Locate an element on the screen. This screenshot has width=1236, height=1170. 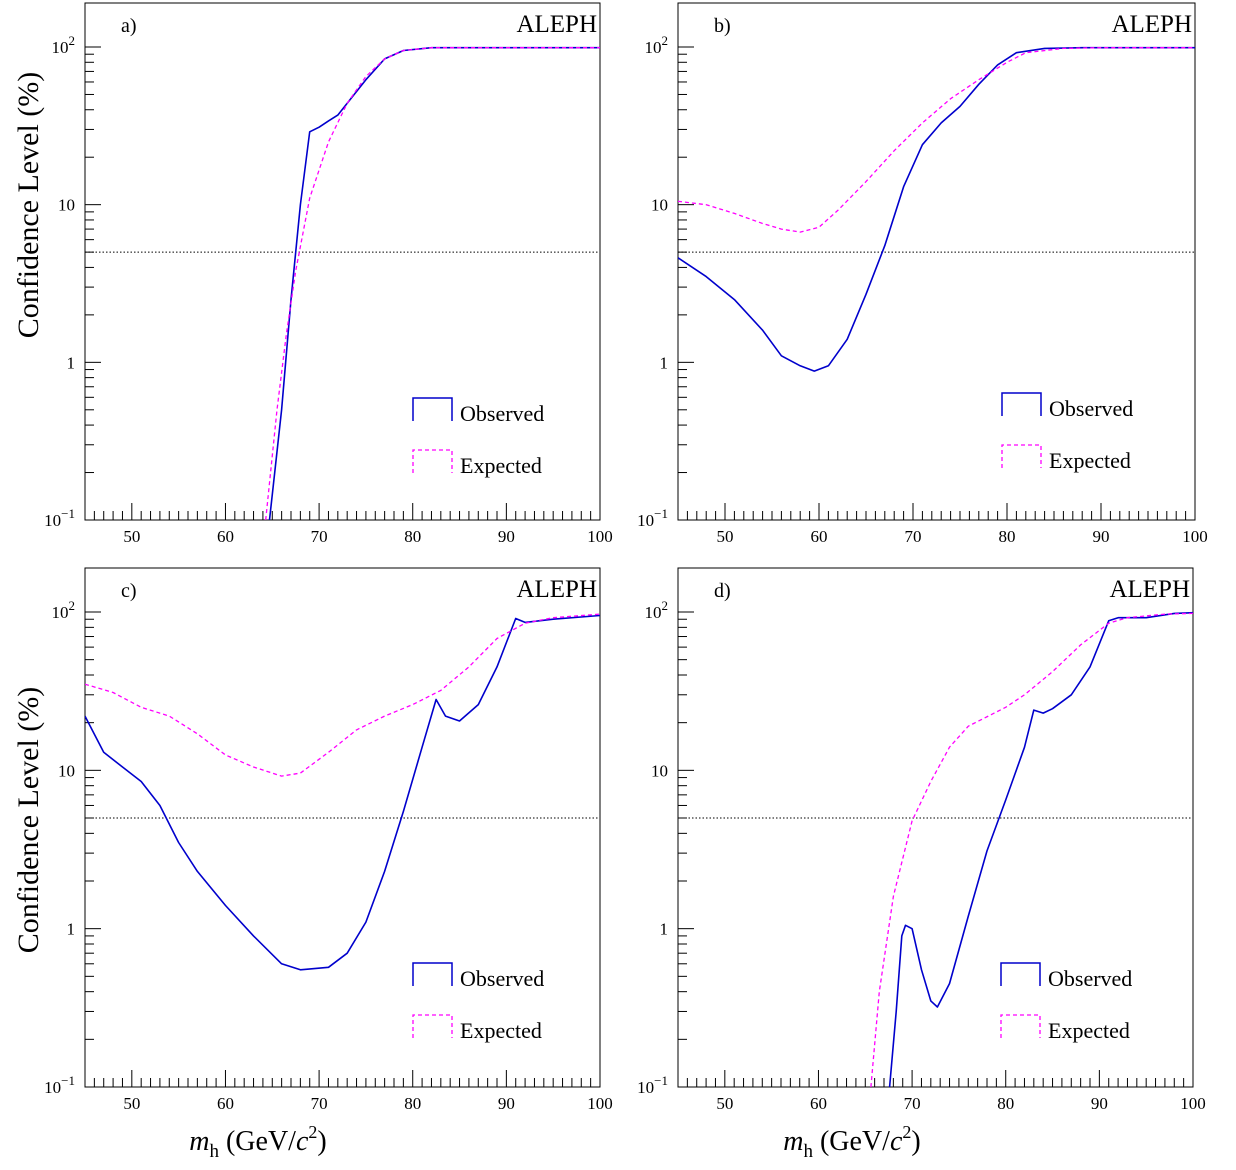
x-axis-label-left: mh (GeV/c2) is located at coordinates (257, 1142).